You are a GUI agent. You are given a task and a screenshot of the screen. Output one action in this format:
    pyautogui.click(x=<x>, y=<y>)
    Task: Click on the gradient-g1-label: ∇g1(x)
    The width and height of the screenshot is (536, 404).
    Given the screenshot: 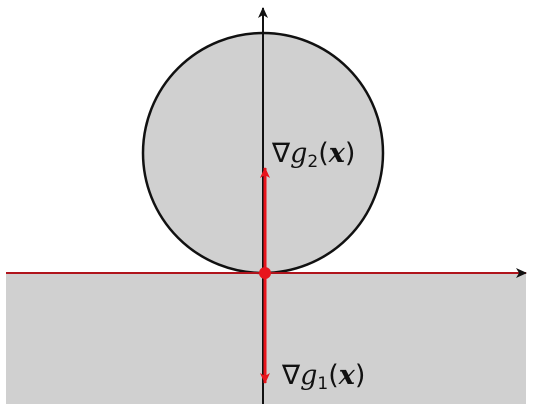 What is the action you would take?
    pyautogui.click(x=323, y=377)
    